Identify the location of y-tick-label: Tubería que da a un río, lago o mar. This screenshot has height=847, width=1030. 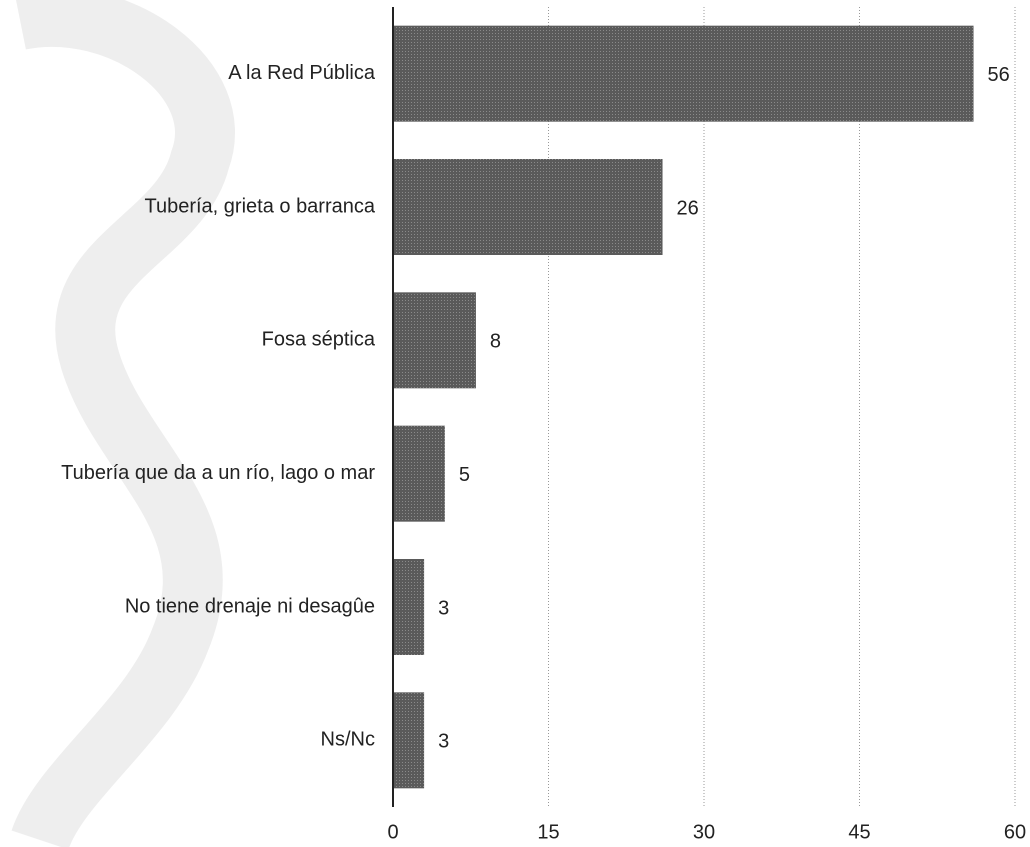
(218, 473).